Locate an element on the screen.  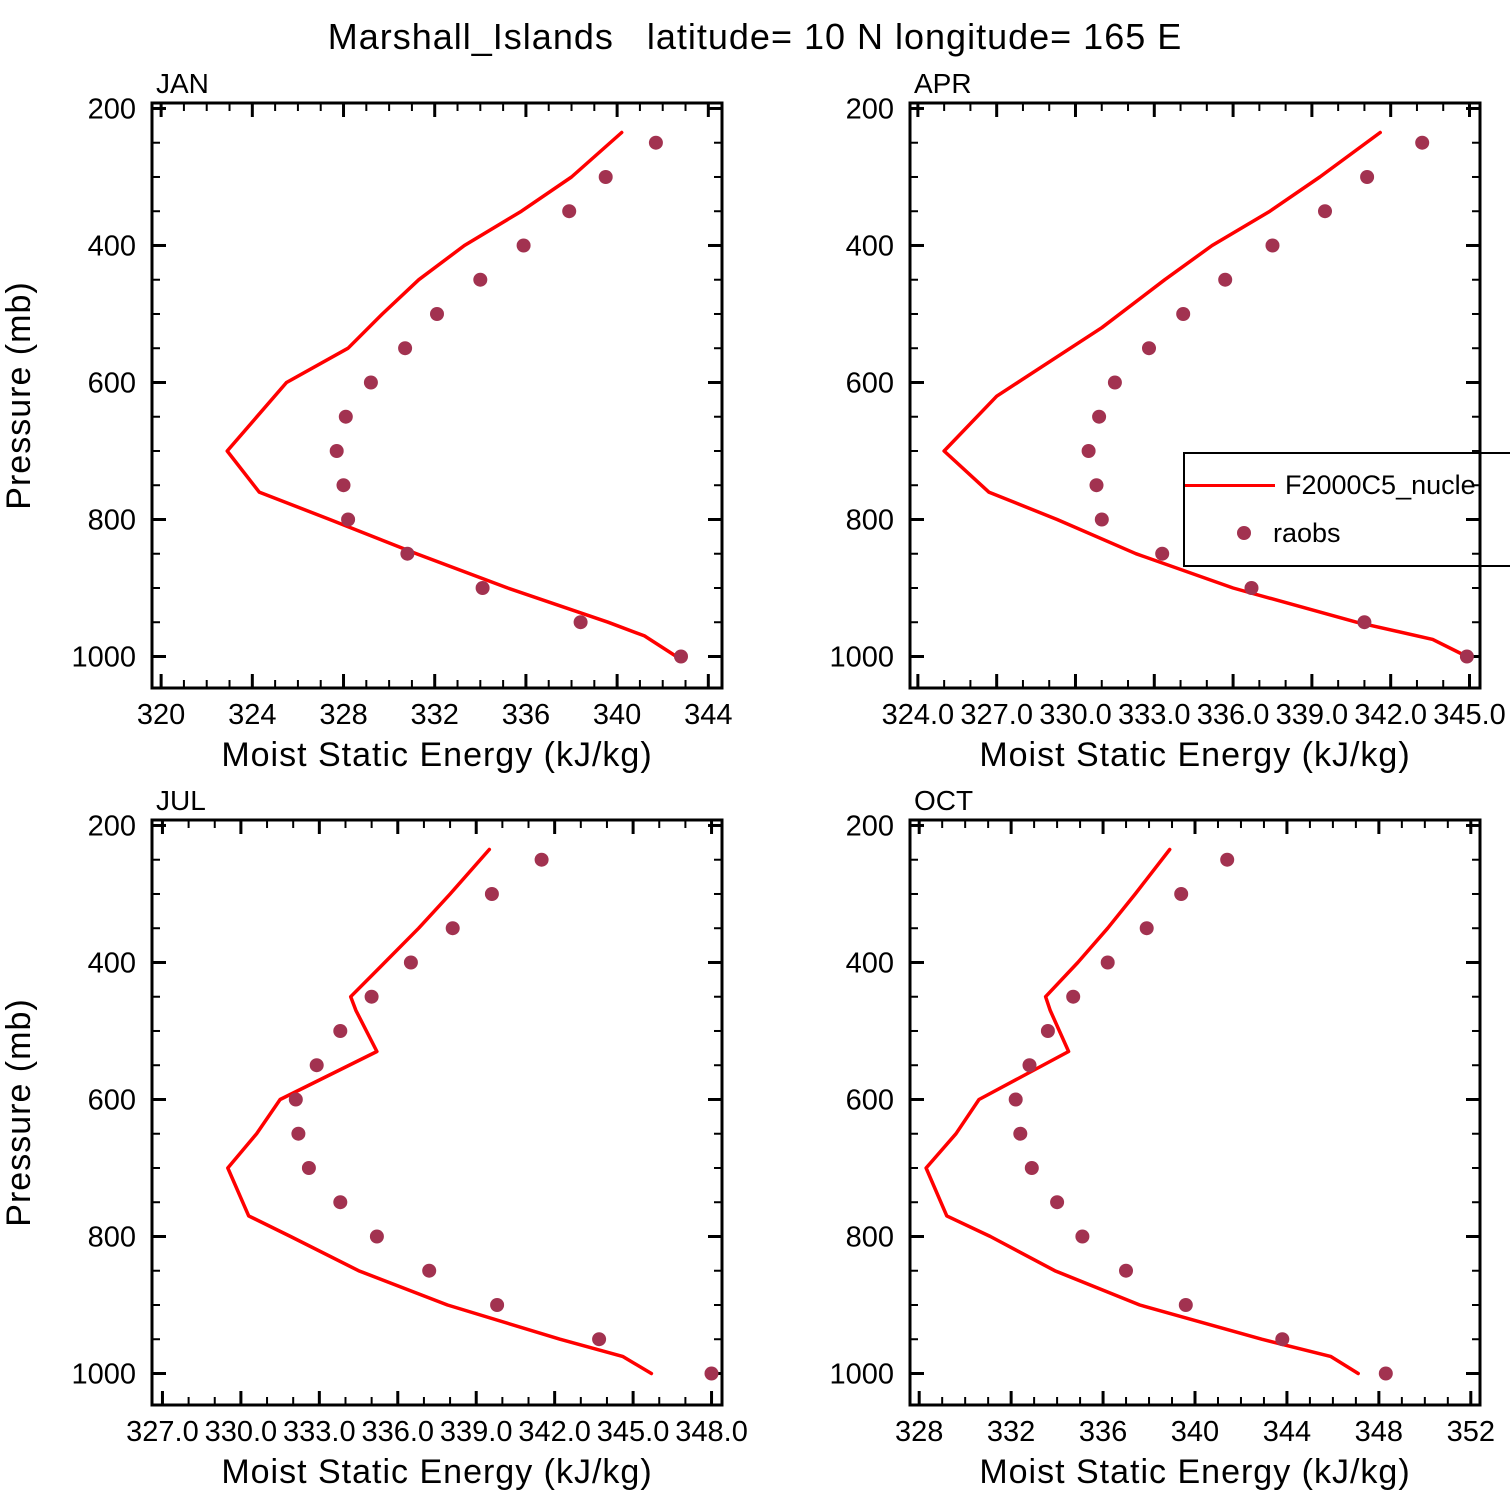
legend-dot-sample is located at coordinates (1244, 533).